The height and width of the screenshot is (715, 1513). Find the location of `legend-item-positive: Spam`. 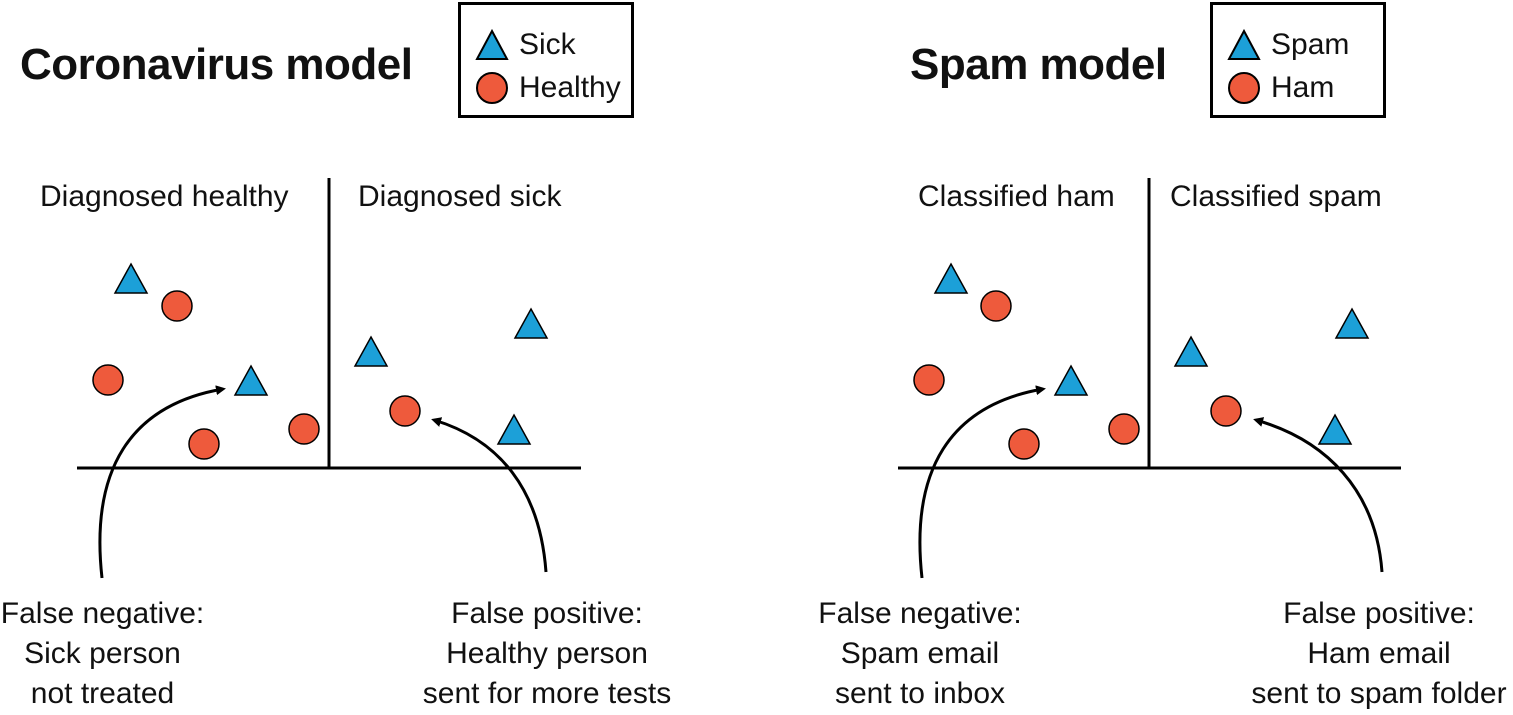

legend-item-positive: Spam is located at coordinates (1288, 45).